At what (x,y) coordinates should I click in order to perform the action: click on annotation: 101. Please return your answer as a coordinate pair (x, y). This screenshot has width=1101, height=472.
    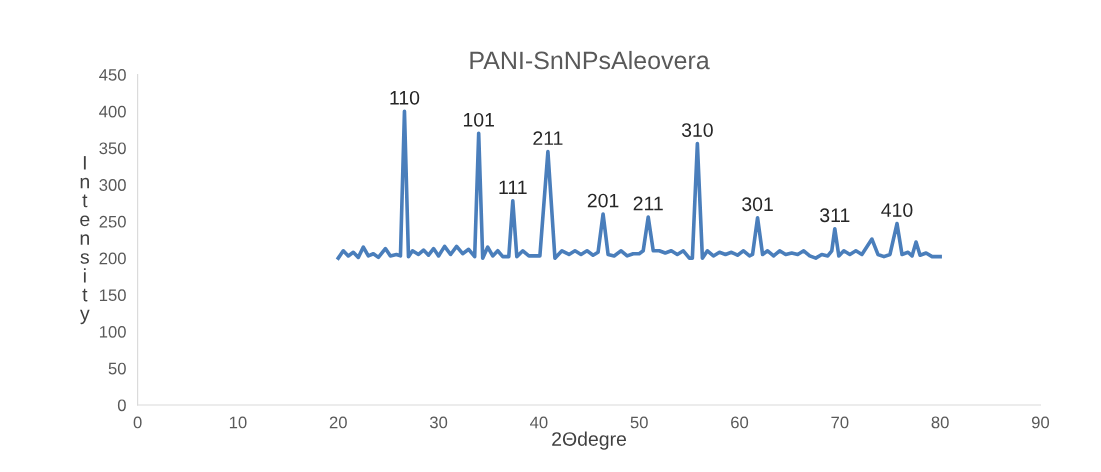
    Looking at the image, I should click on (478, 119).